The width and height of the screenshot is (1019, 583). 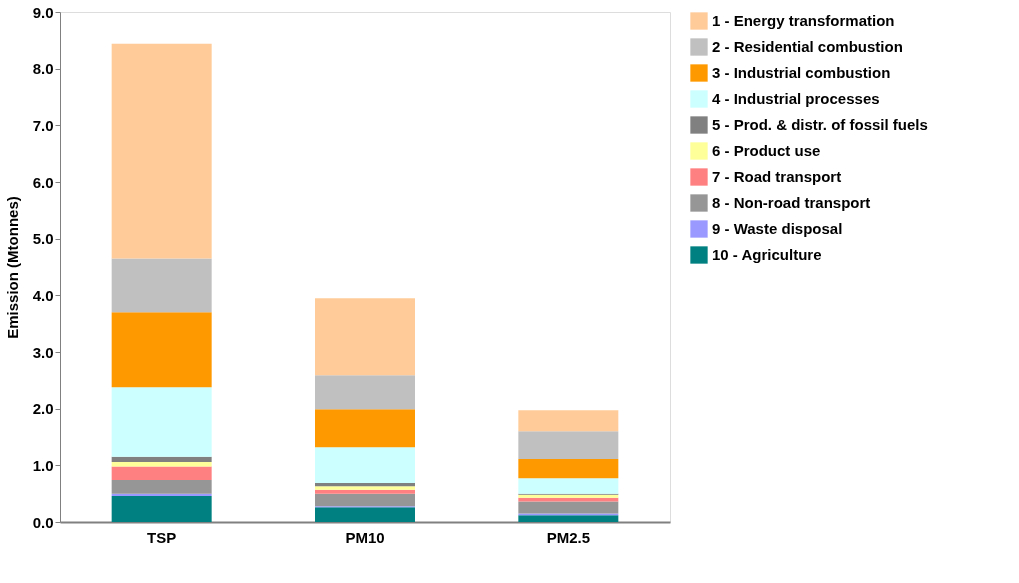 I want to click on legend-label: 9 - Waste disposal, so click(x=777, y=228).